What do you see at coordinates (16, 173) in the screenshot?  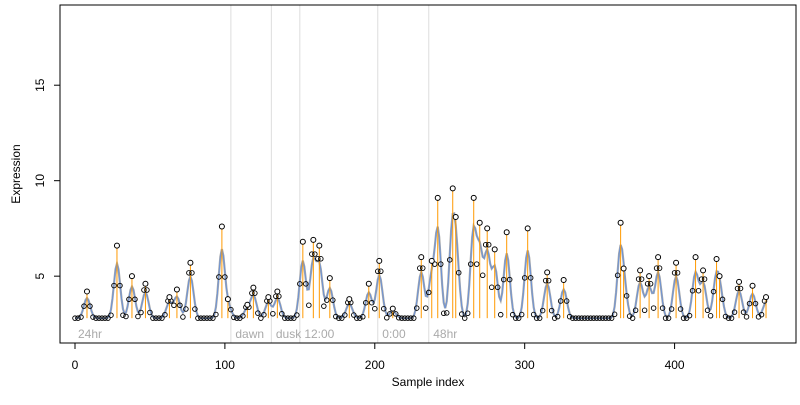 I see `y-axis-label: Expression` at bounding box center [16, 173].